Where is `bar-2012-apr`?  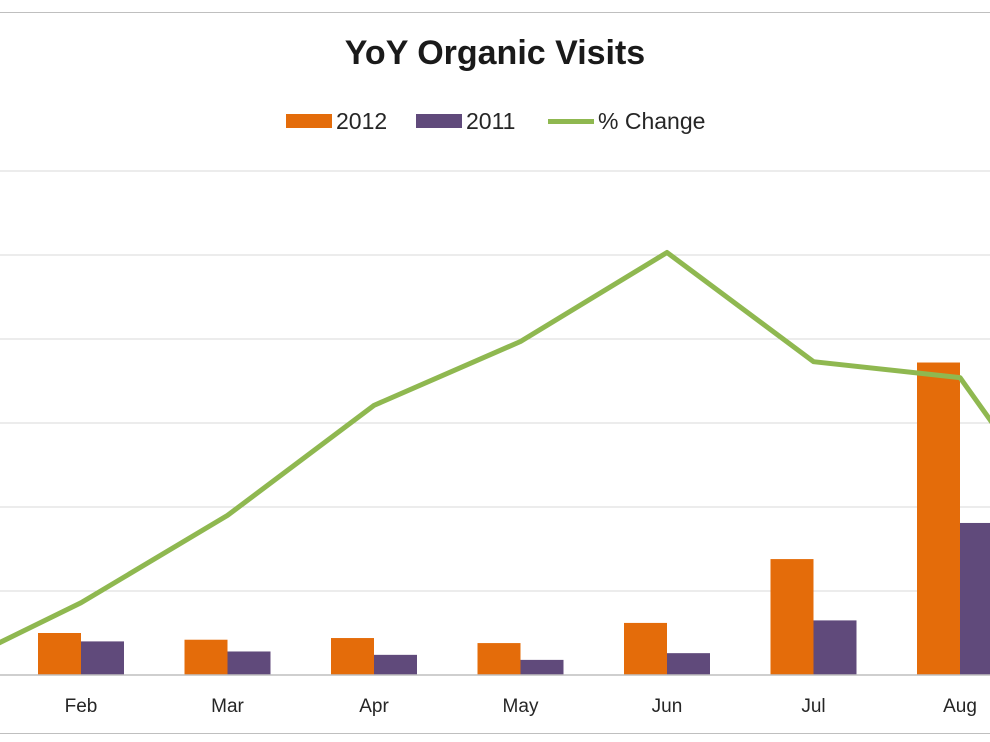
bar-2012-apr is located at coordinates (352, 656).